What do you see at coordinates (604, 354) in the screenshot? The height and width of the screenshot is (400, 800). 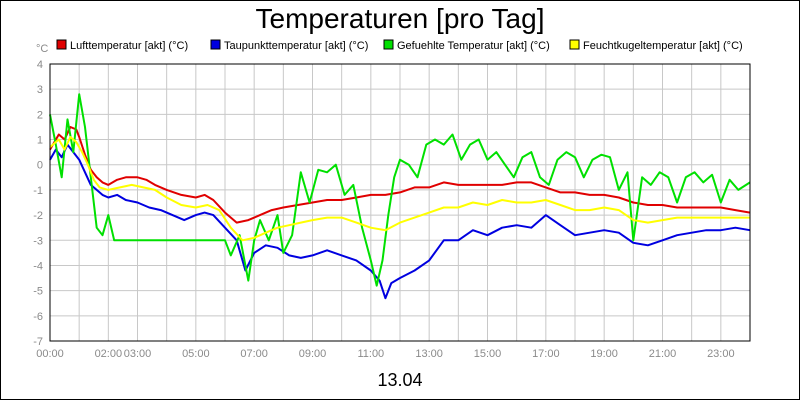 I see `x-tick-label: 19:00` at bounding box center [604, 354].